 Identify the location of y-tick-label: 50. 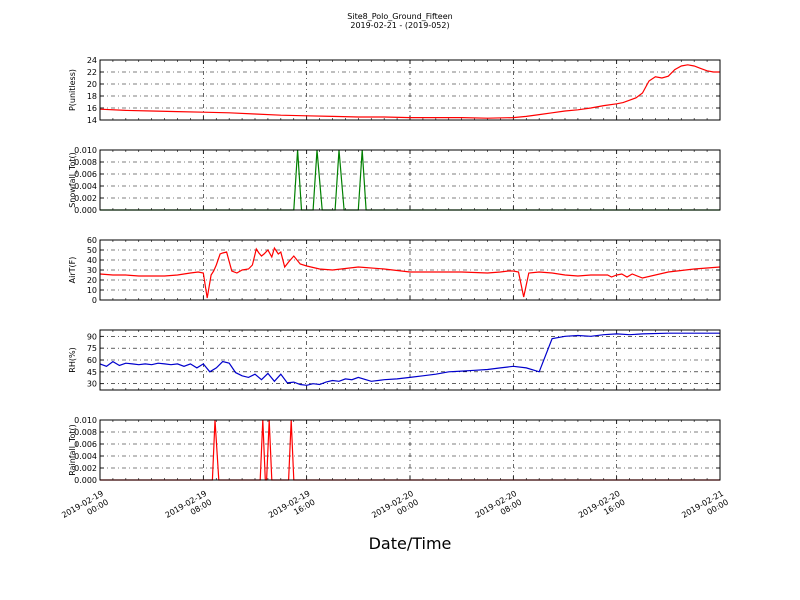
(92, 250).